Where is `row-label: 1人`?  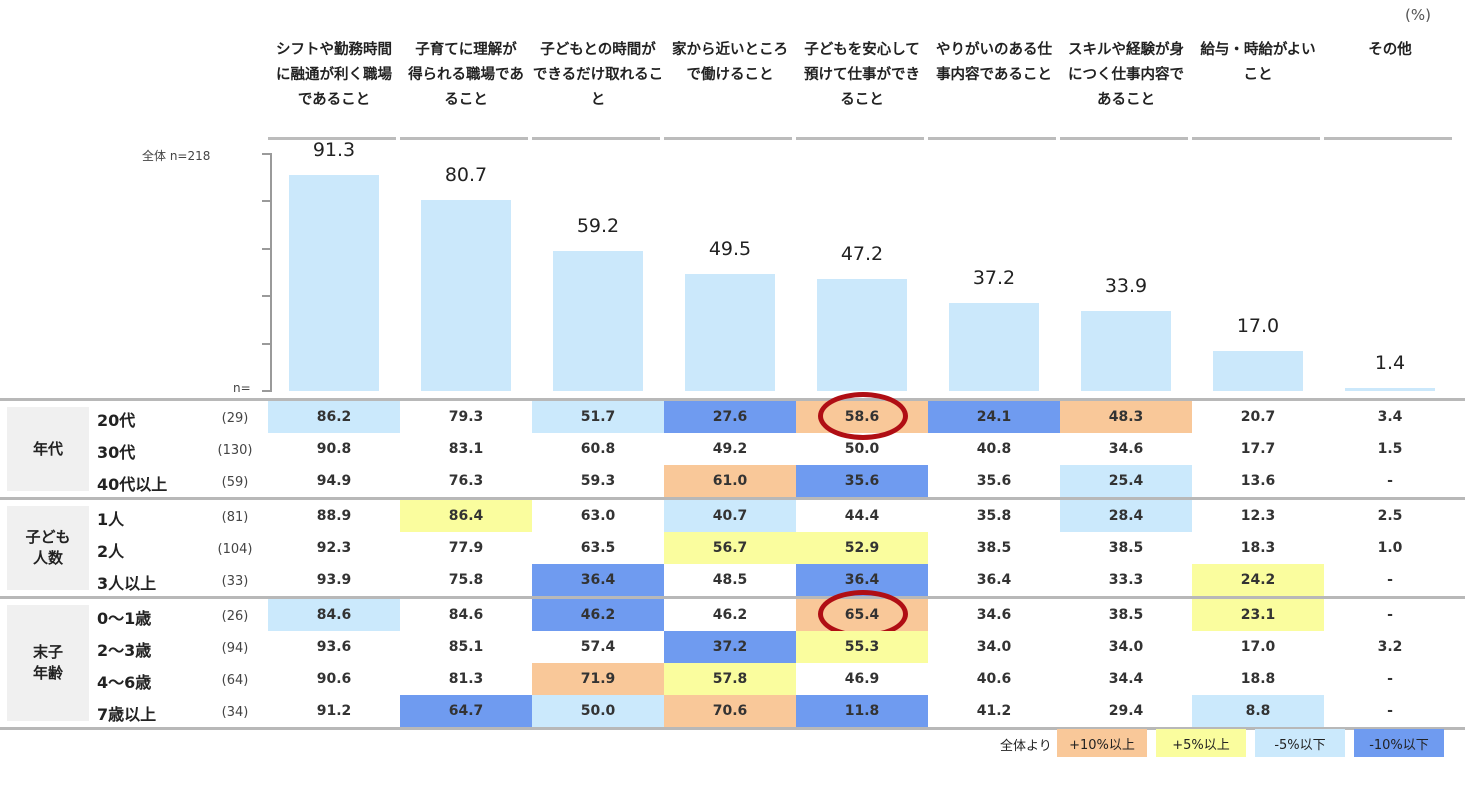
row-label: 1人 is located at coordinates (111, 519).